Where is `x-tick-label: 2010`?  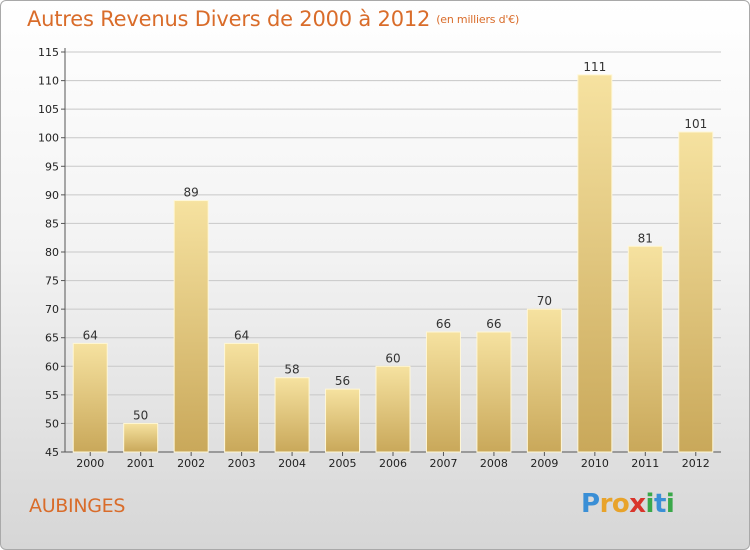
x-tick-label: 2010 is located at coordinates (595, 463).